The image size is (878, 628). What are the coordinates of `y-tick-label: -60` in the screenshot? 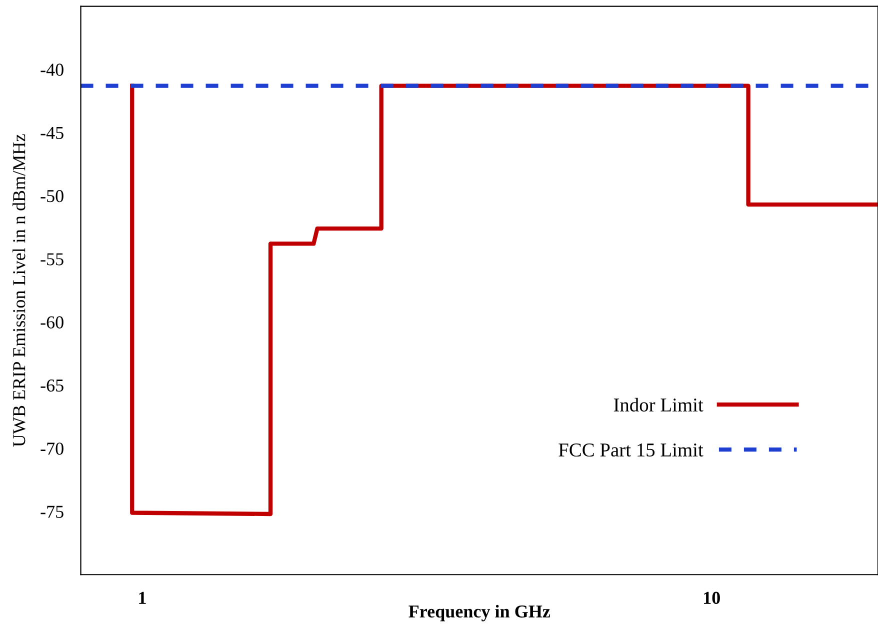 It's located at (52, 322).